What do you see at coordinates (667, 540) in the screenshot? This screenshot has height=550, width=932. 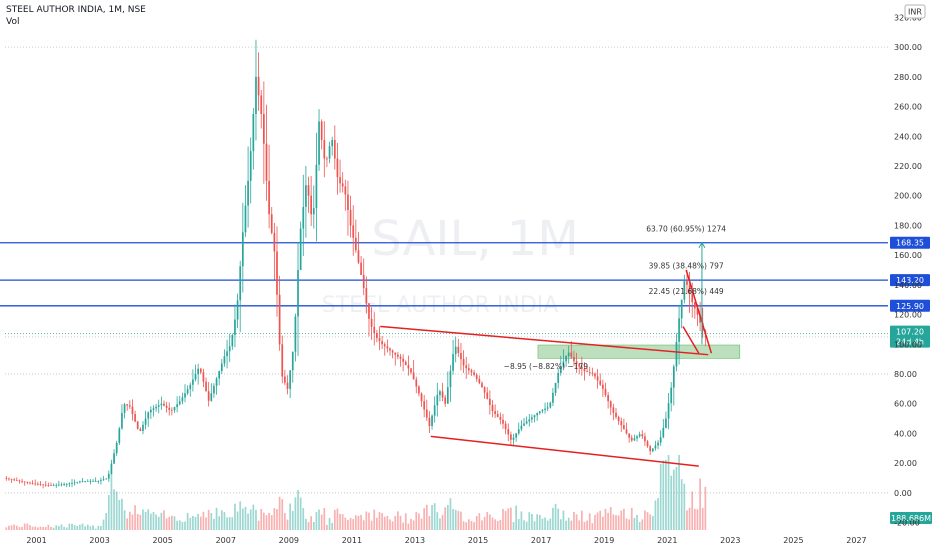 I see `x-axis-tick-label: 2021` at bounding box center [667, 540].